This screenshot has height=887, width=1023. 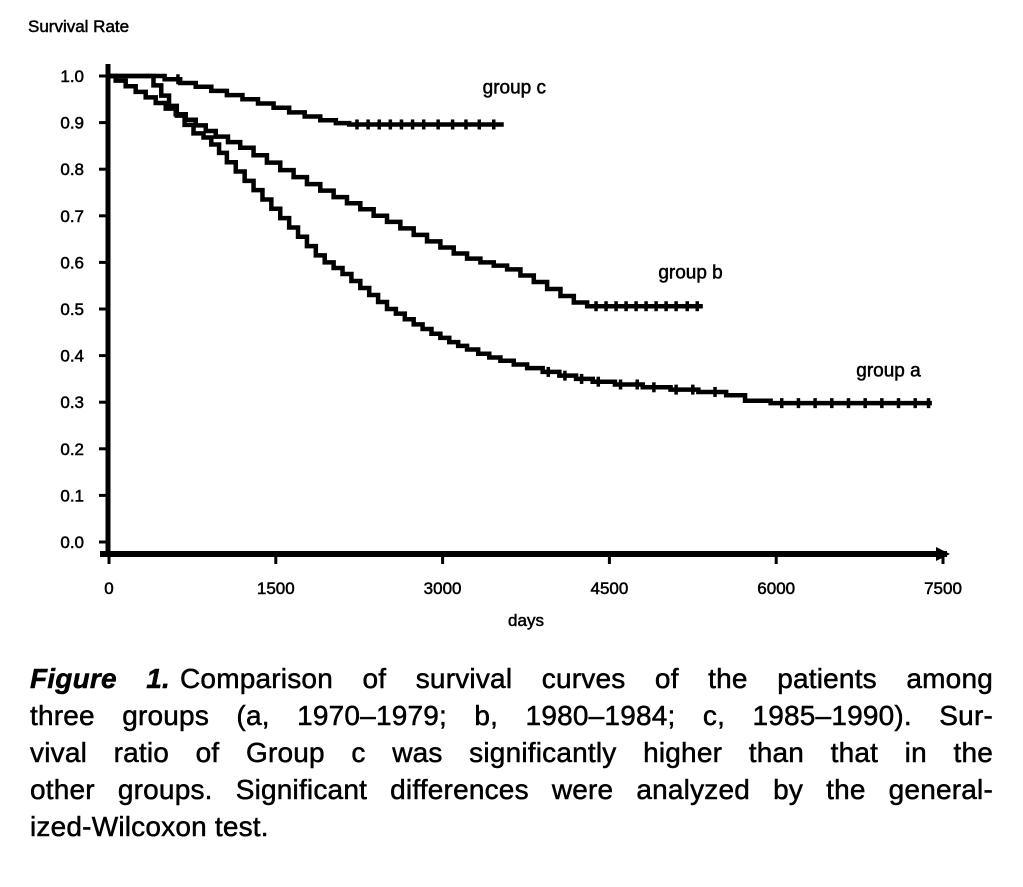 What do you see at coordinates (149, 827) in the screenshot?
I see `caption-line-5: ized-Wilcoxon test.` at bounding box center [149, 827].